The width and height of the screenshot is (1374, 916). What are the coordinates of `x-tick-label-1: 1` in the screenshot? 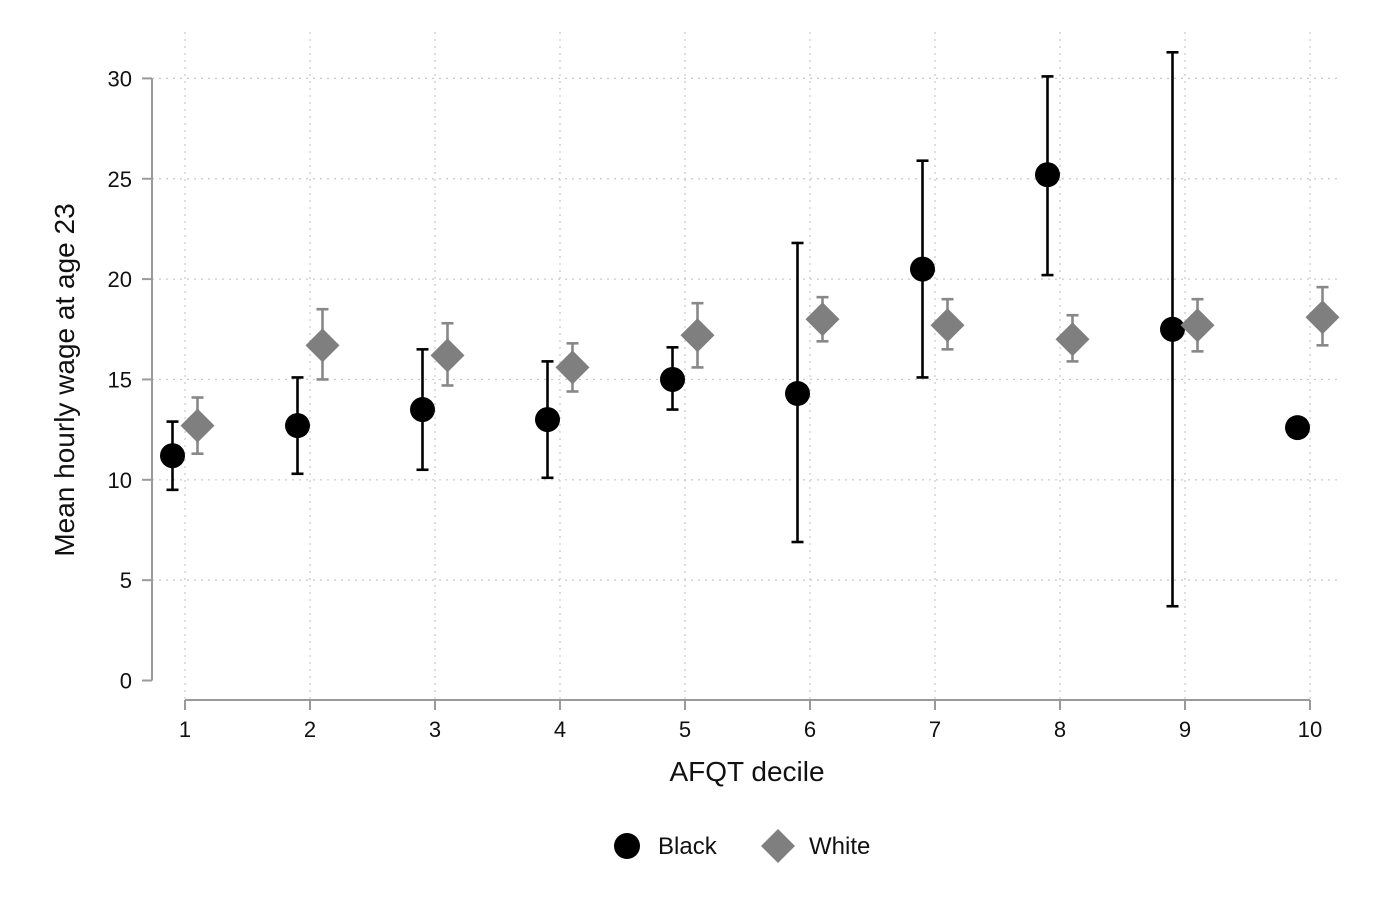 It's located at (185, 729).